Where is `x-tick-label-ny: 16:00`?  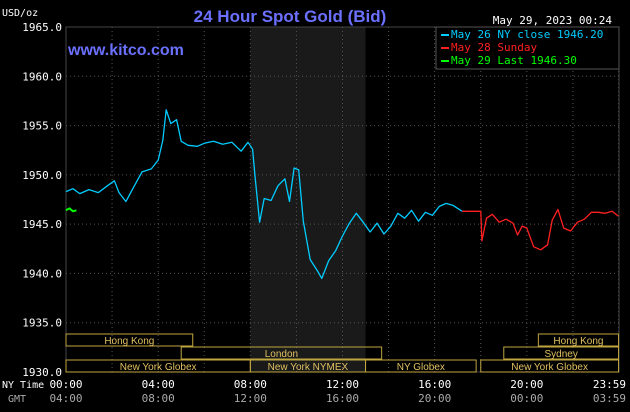
x-tick-label-ny: 16:00 is located at coordinates (434, 384).